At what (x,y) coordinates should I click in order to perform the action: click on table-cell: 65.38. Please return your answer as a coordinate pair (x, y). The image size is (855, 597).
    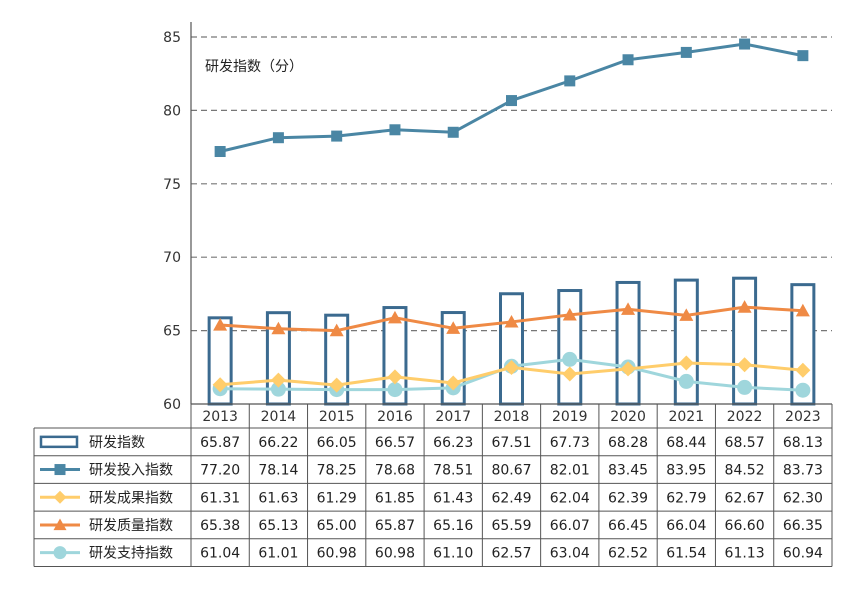
    Looking at the image, I should click on (220, 526).